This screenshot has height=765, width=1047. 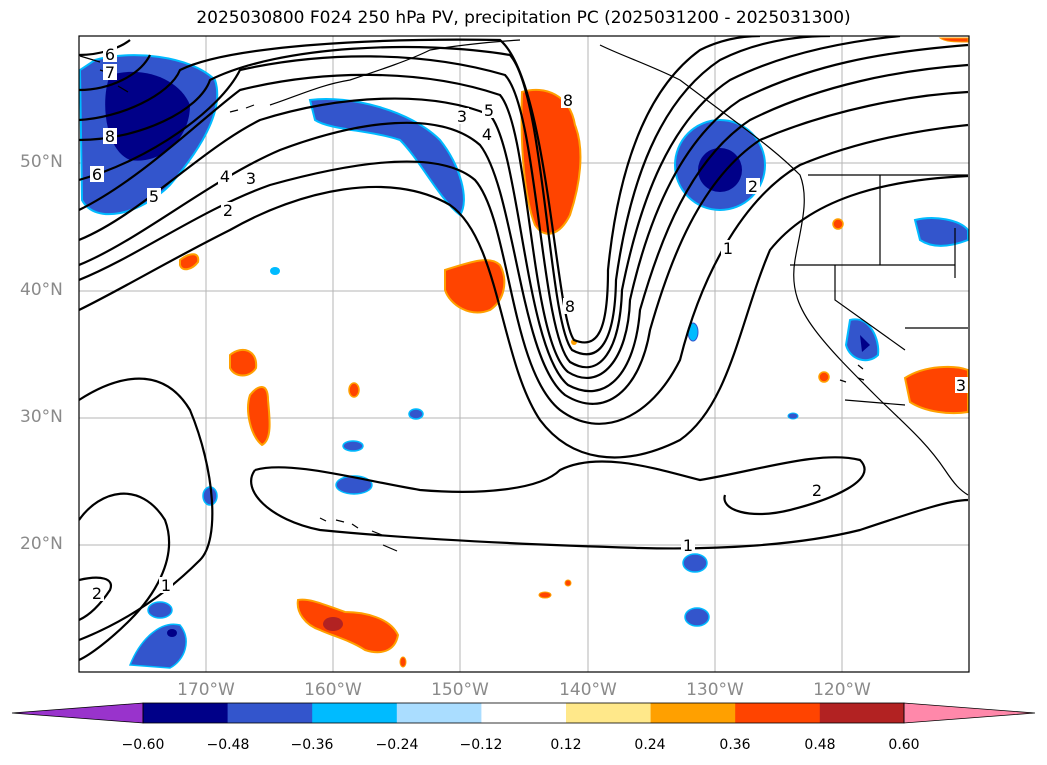 What do you see at coordinates (41, 162) in the screenshot?
I see `lat-label: 50°N` at bounding box center [41, 162].